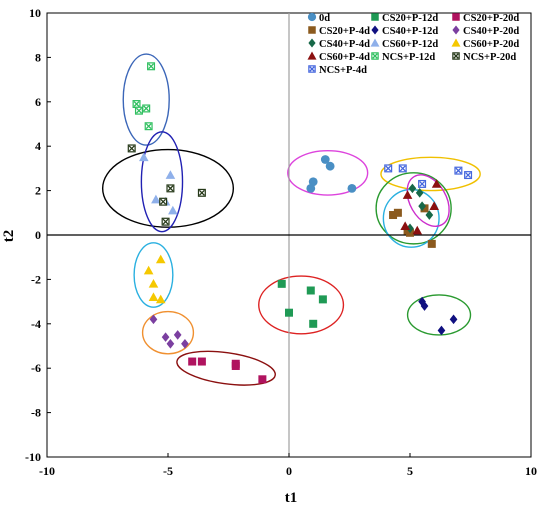 The width and height of the screenshot is (550, 509). What do you see at coordinates (38, 102) in the screenshot?
I see `y-tick-label: 6` at bounding box center [38, 102].